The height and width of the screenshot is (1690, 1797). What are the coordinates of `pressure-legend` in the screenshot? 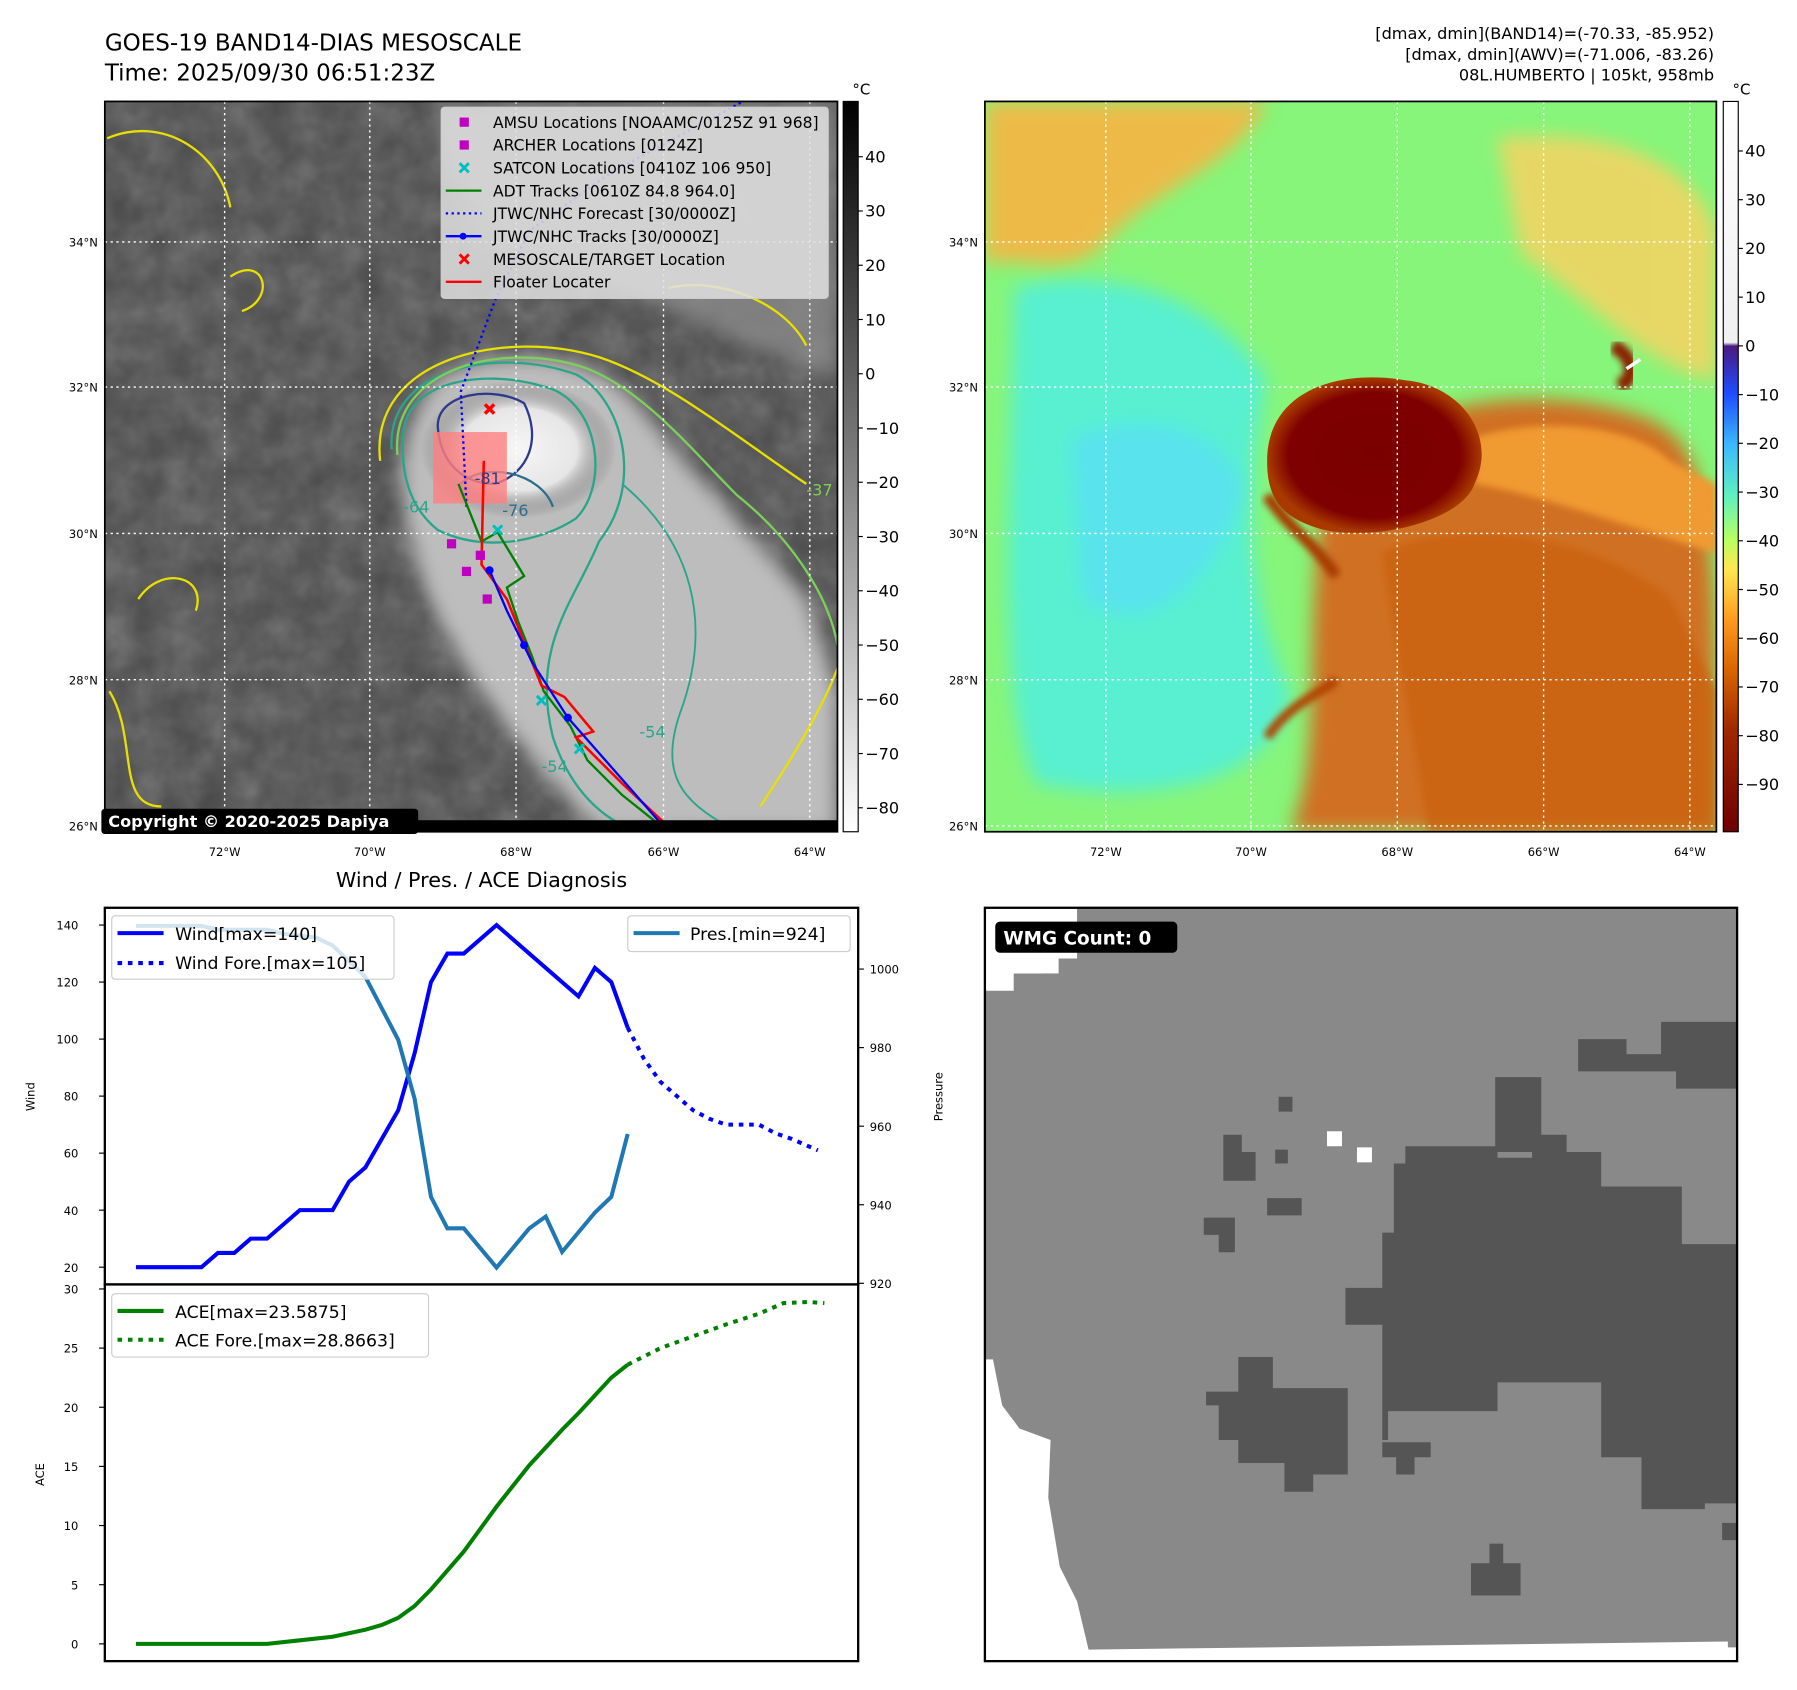 It's located at (739, 934).